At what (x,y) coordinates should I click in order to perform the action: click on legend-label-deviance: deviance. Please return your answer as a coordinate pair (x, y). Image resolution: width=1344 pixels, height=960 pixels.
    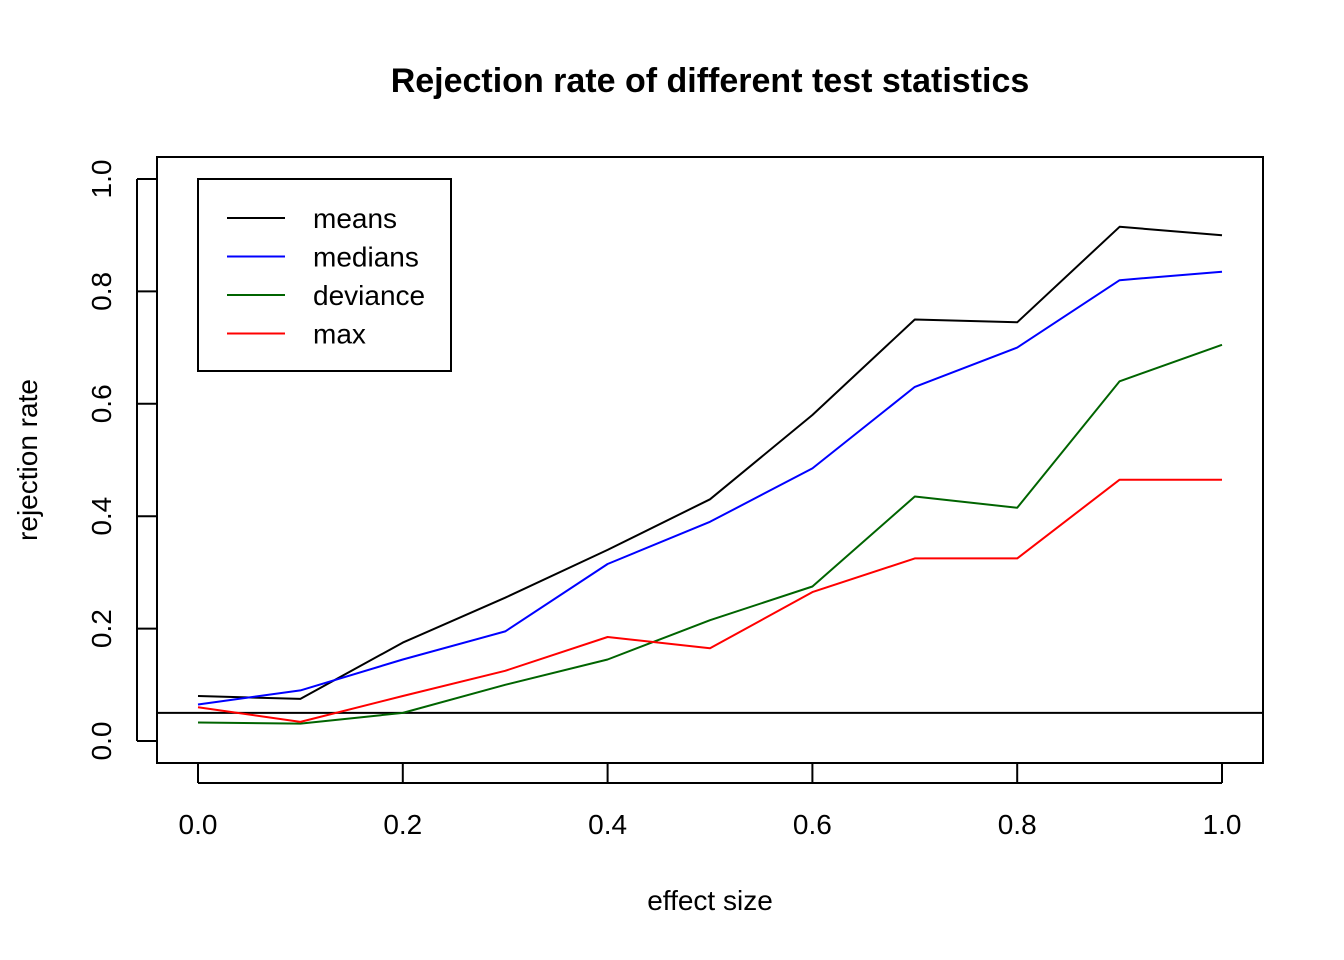
    Looking at the image, I should click on (369, 295).